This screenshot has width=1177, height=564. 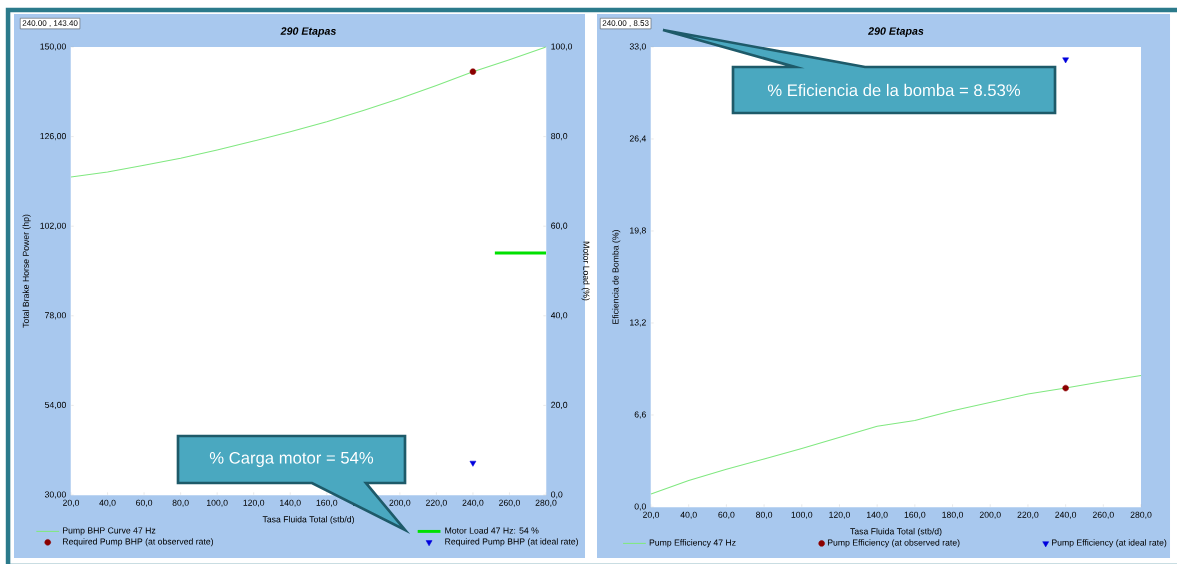 I want to click on line-series, so click(x=308, y=112).